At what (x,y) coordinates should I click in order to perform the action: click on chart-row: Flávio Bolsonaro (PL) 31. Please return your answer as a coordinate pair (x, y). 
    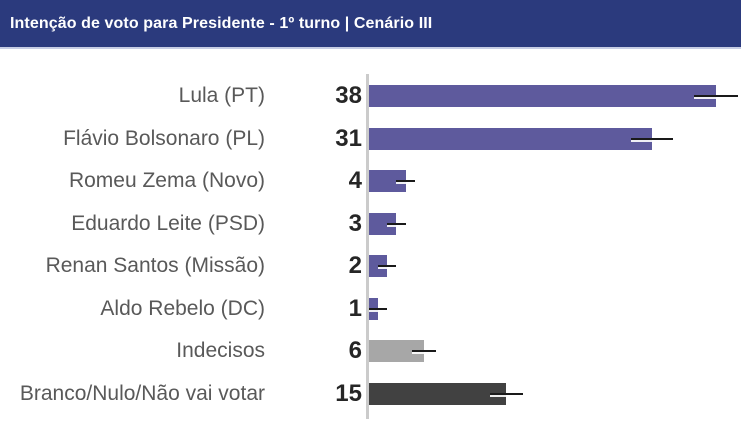
    Looking at the image, I should click on (370, 139).